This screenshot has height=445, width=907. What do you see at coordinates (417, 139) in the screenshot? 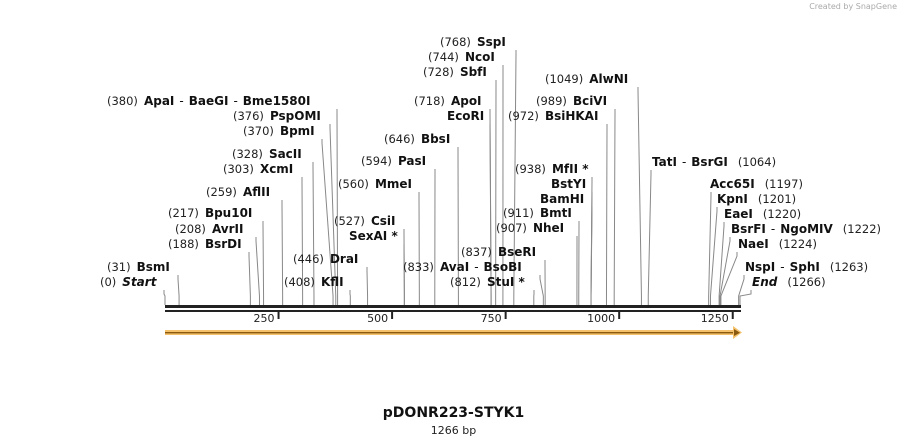
I see `site-label: (646) BbsI` at bounding box center [417, 139].